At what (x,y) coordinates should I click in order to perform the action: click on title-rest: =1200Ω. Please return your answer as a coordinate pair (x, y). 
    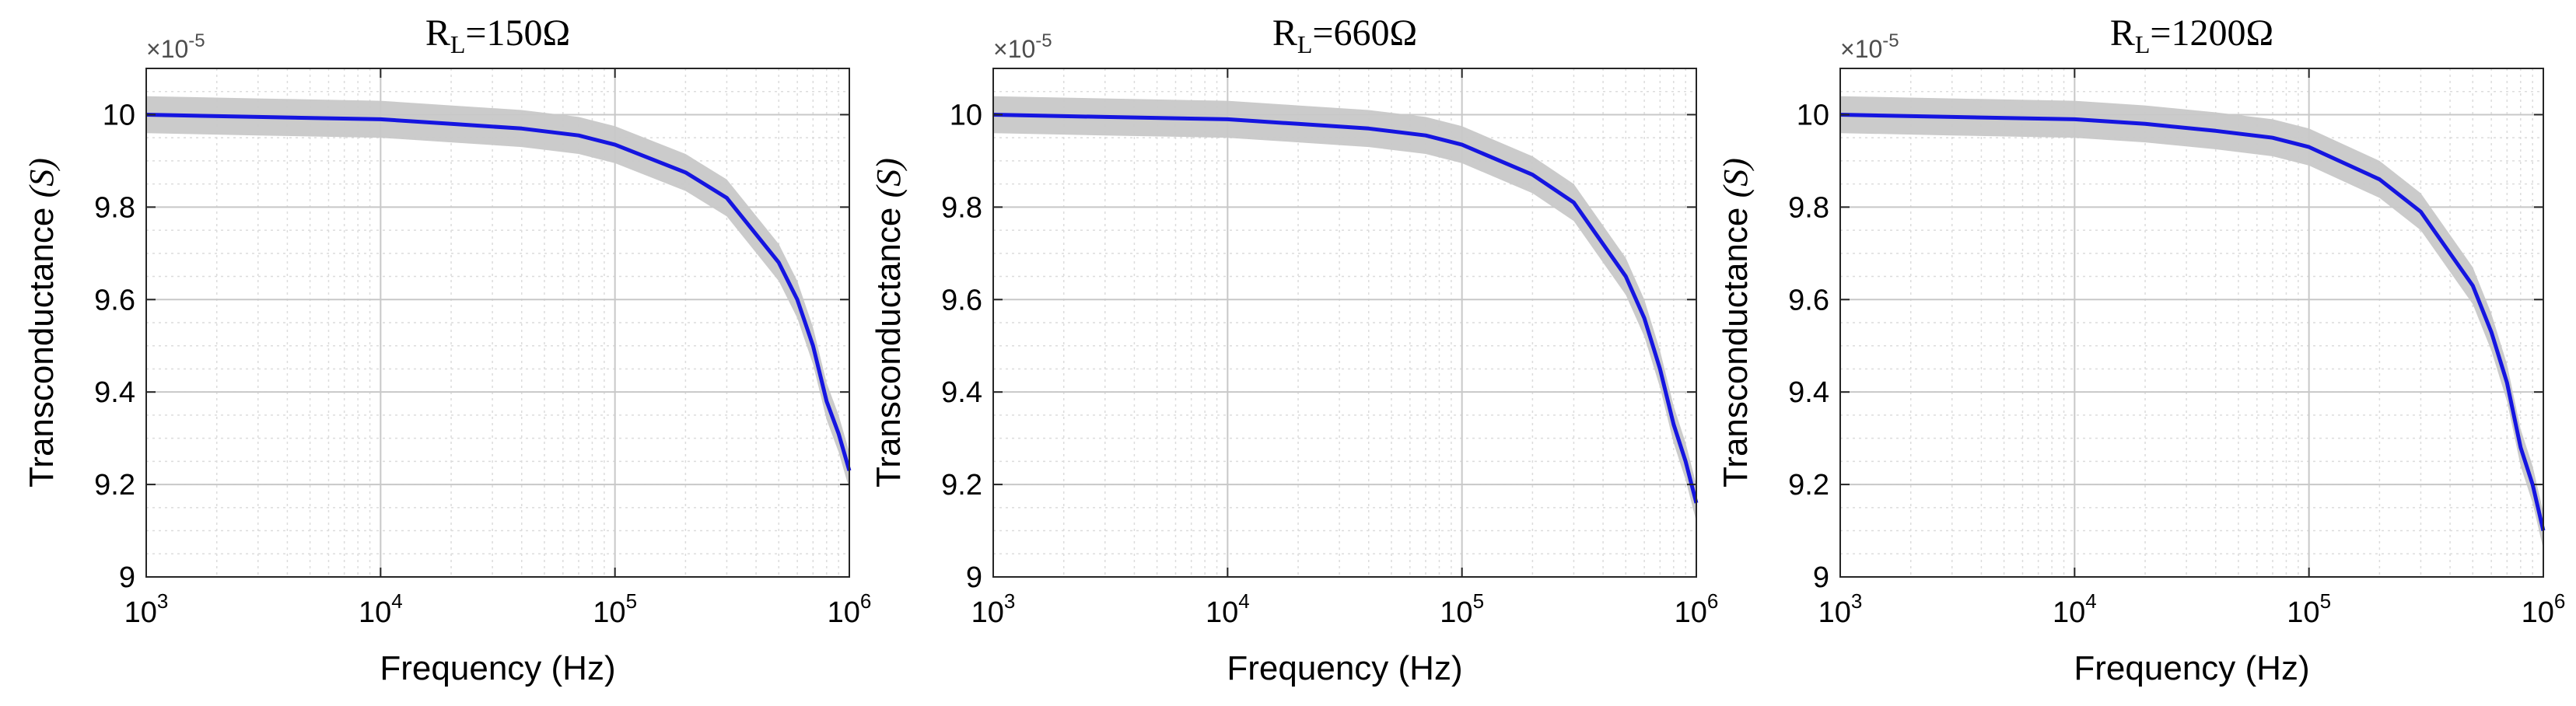
    Looking at the image, I should click on (2212, 33).